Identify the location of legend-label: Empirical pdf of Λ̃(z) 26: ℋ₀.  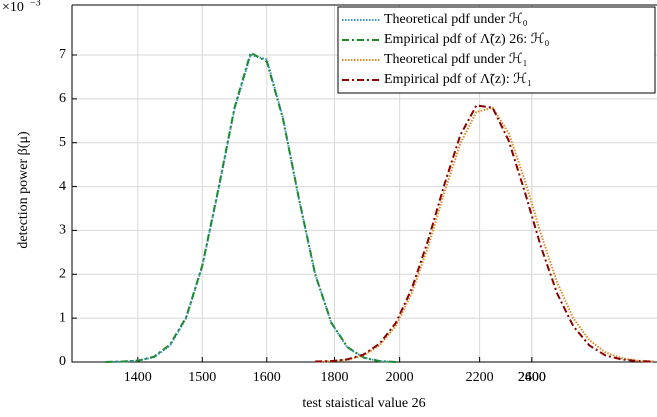
(466, 39).